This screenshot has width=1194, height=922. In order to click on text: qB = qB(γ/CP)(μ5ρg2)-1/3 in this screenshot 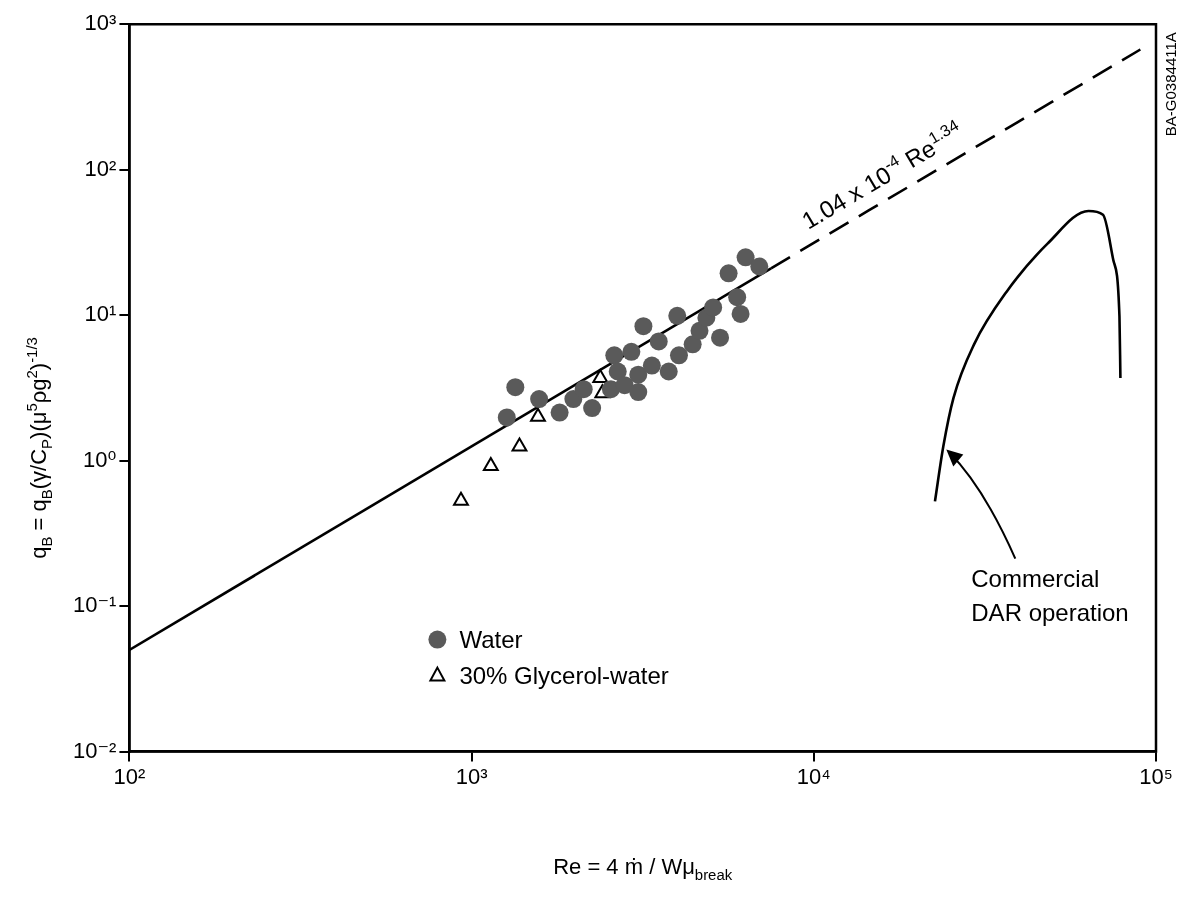, I will do `click(38, 448)`.